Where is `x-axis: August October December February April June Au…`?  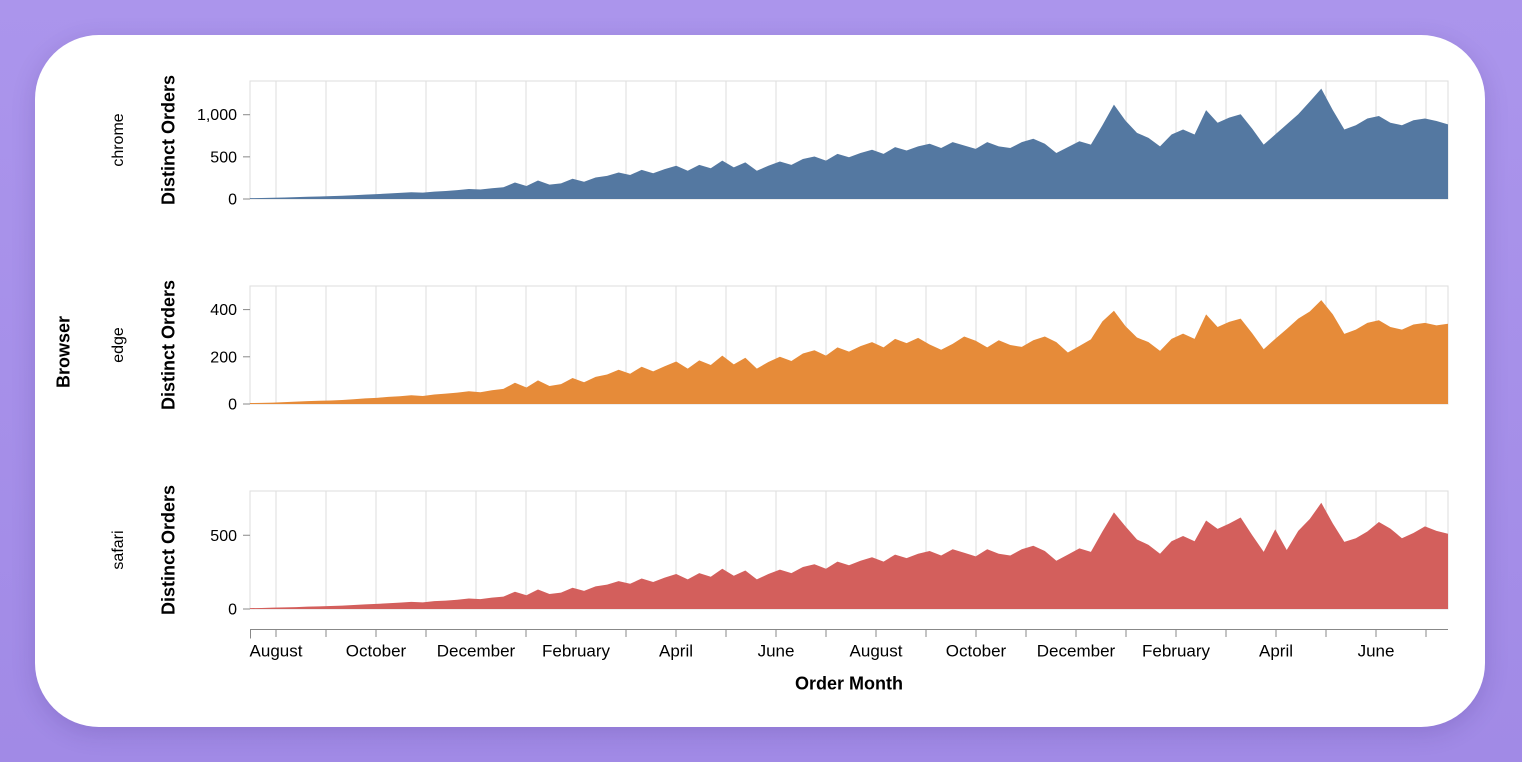
x-axis: August October December February April June Au… is located at coordinates (849, 645).